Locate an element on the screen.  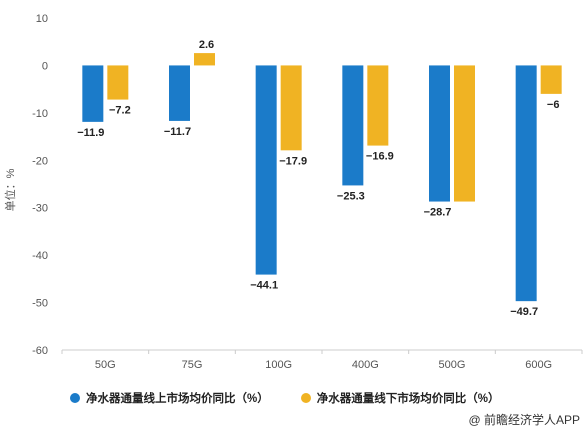
y-tick-label: -20 is located at coordinates (40, 161).